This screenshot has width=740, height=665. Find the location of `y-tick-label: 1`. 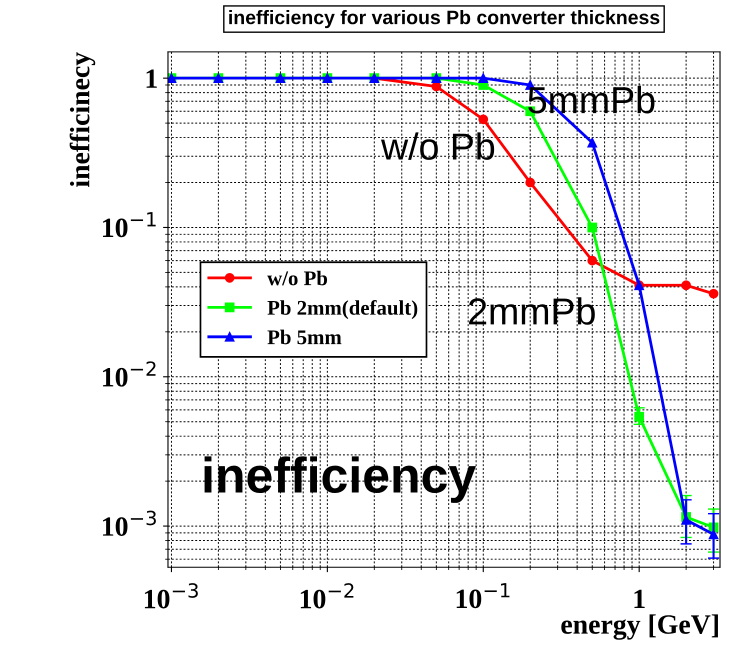

y-tick-label: 1 is located at coordinates (151, 78).